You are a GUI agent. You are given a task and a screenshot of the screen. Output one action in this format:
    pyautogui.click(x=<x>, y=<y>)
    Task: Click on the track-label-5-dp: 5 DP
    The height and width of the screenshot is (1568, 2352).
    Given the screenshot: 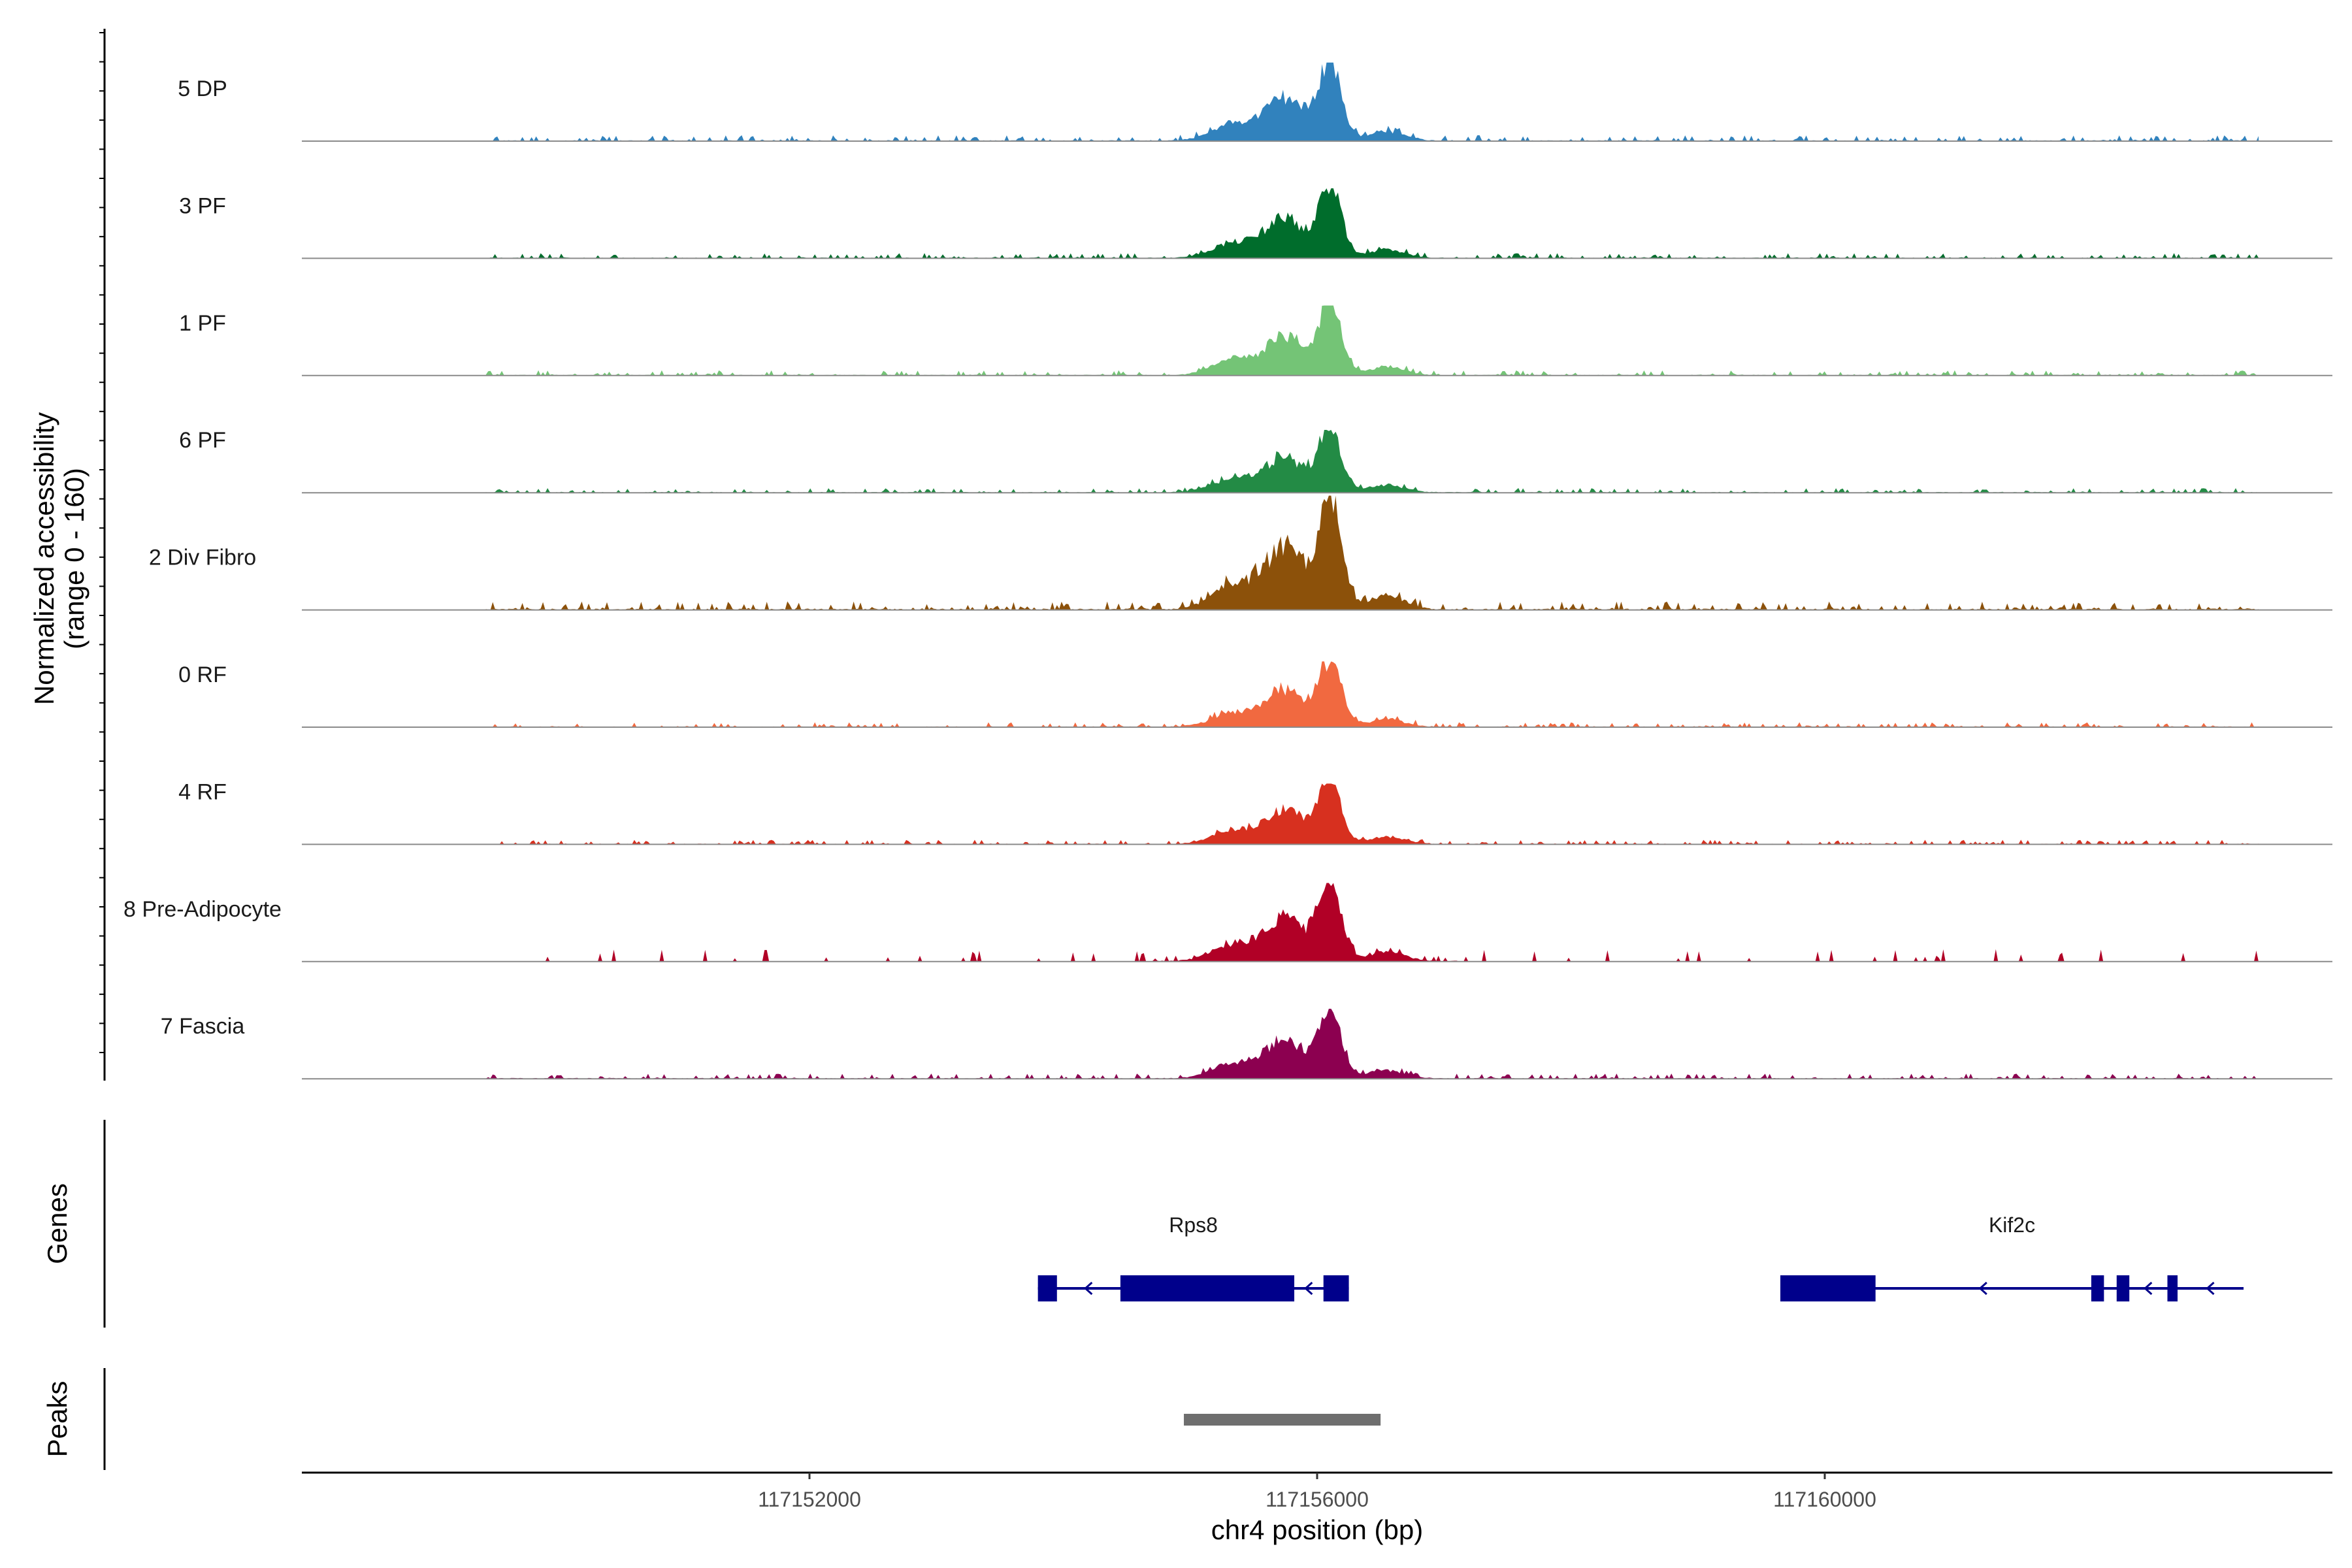 What is the action you would take?
    pyautogui.click(x=202, y=88)
    